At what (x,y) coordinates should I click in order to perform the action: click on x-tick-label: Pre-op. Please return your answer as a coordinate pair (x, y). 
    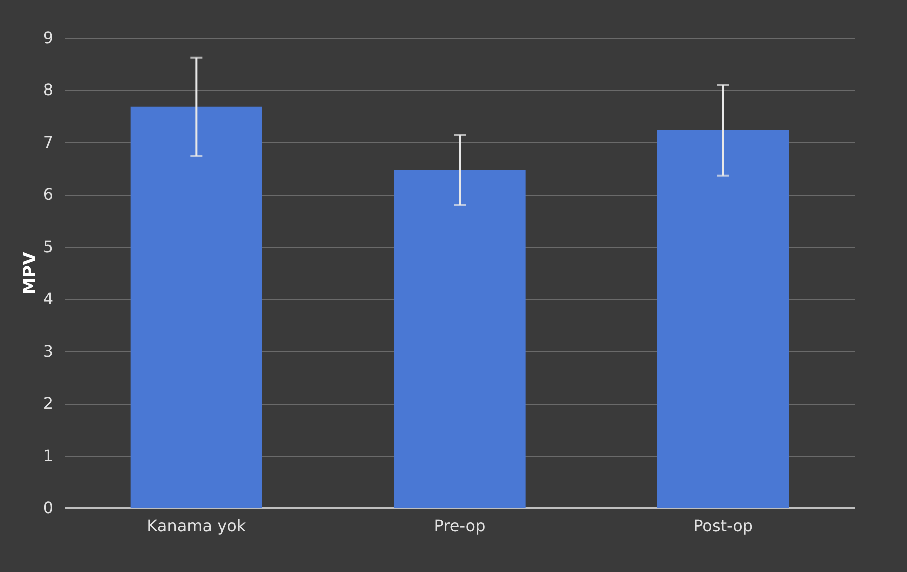
    Looking at the image, I should click on (460, 526).